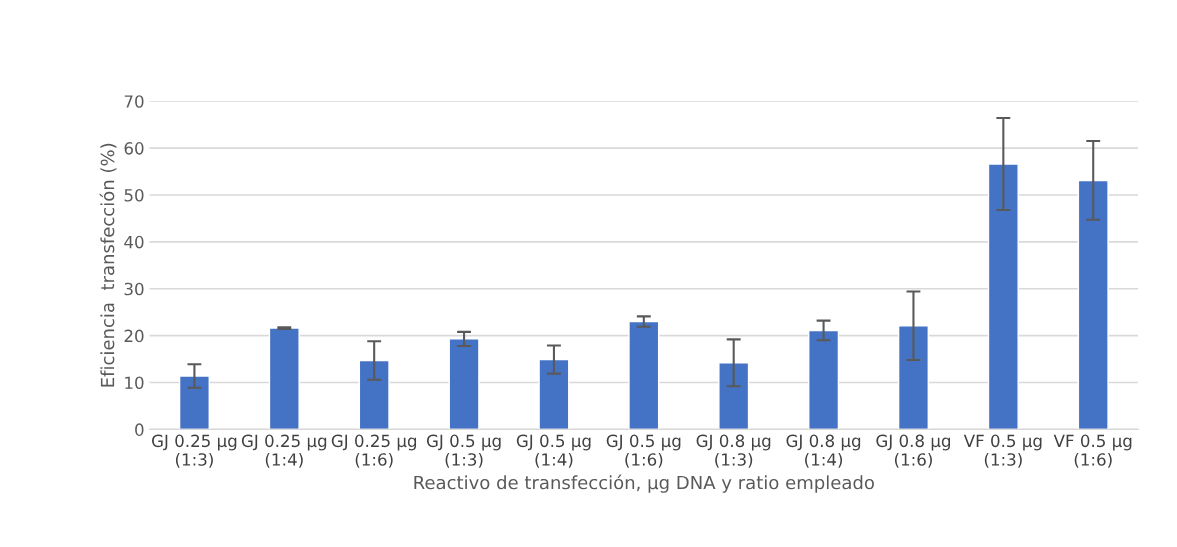 The height and width of the screenshot is (547, 1177). I want to click on y-tick-label: 20, so click(134, 336).